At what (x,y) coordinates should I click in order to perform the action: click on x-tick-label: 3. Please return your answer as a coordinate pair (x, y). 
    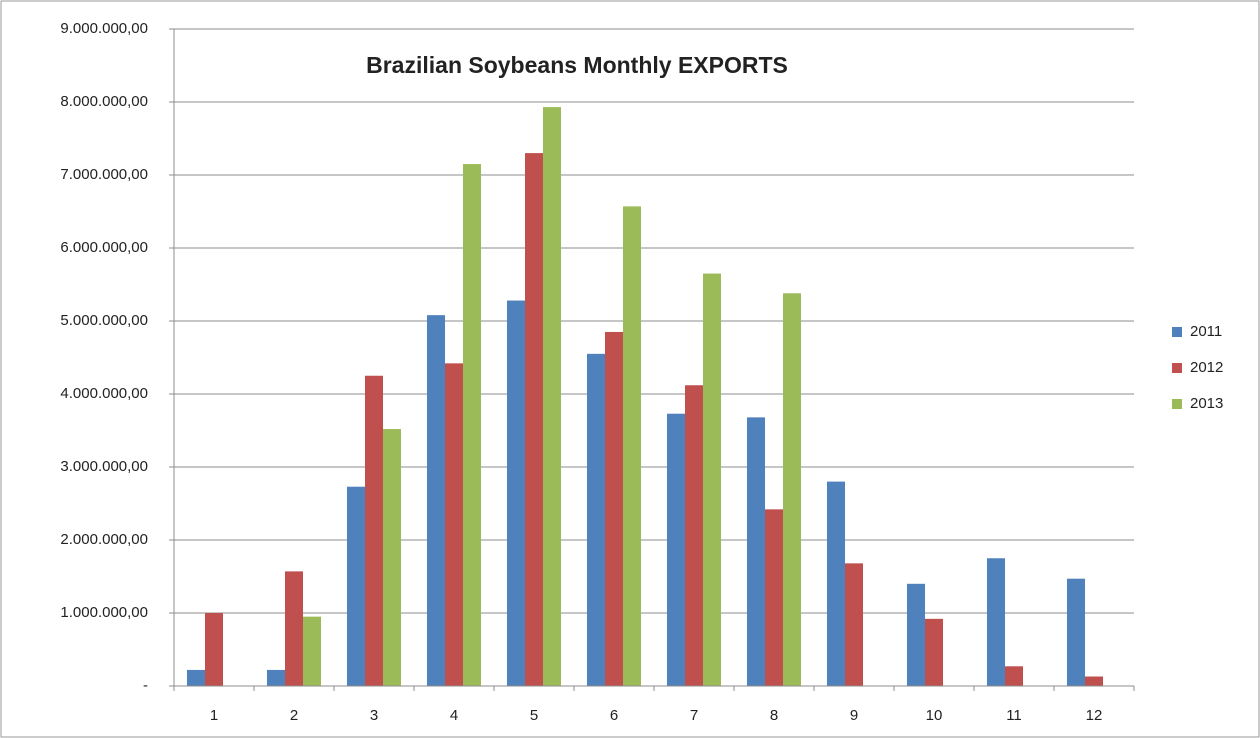
    Looking at the image, I should click on (374, 715).